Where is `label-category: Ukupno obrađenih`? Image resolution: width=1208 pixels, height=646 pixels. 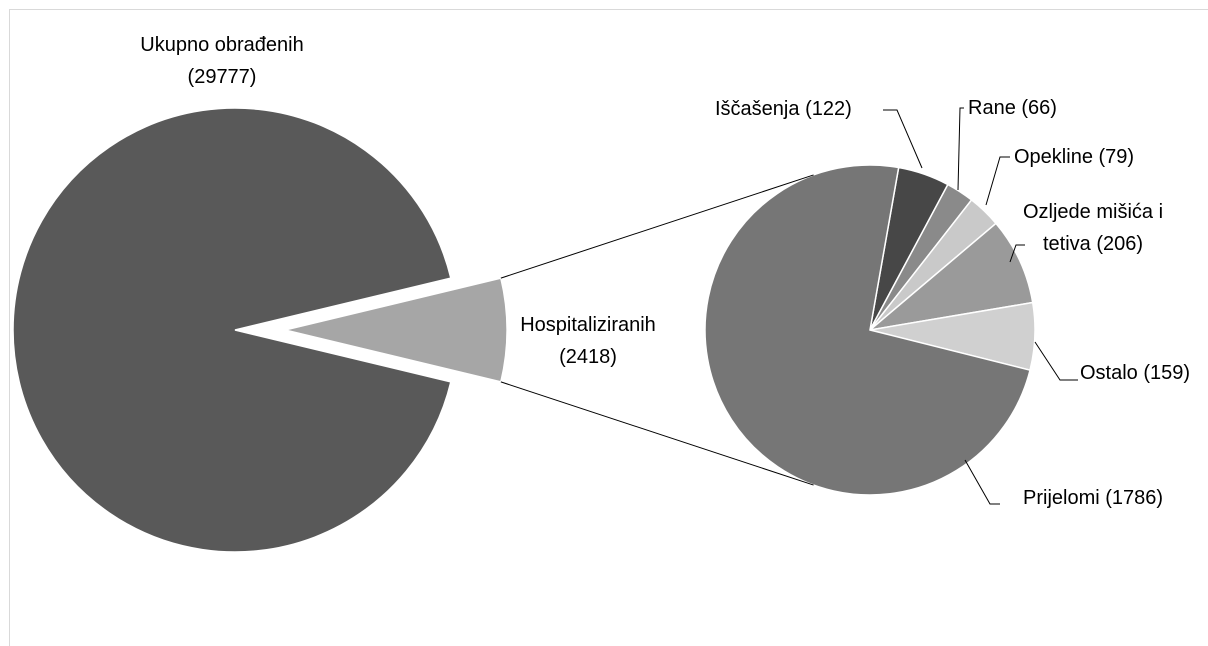 label-category: Ukupno obrađenih is located at coordinates (222, 45).